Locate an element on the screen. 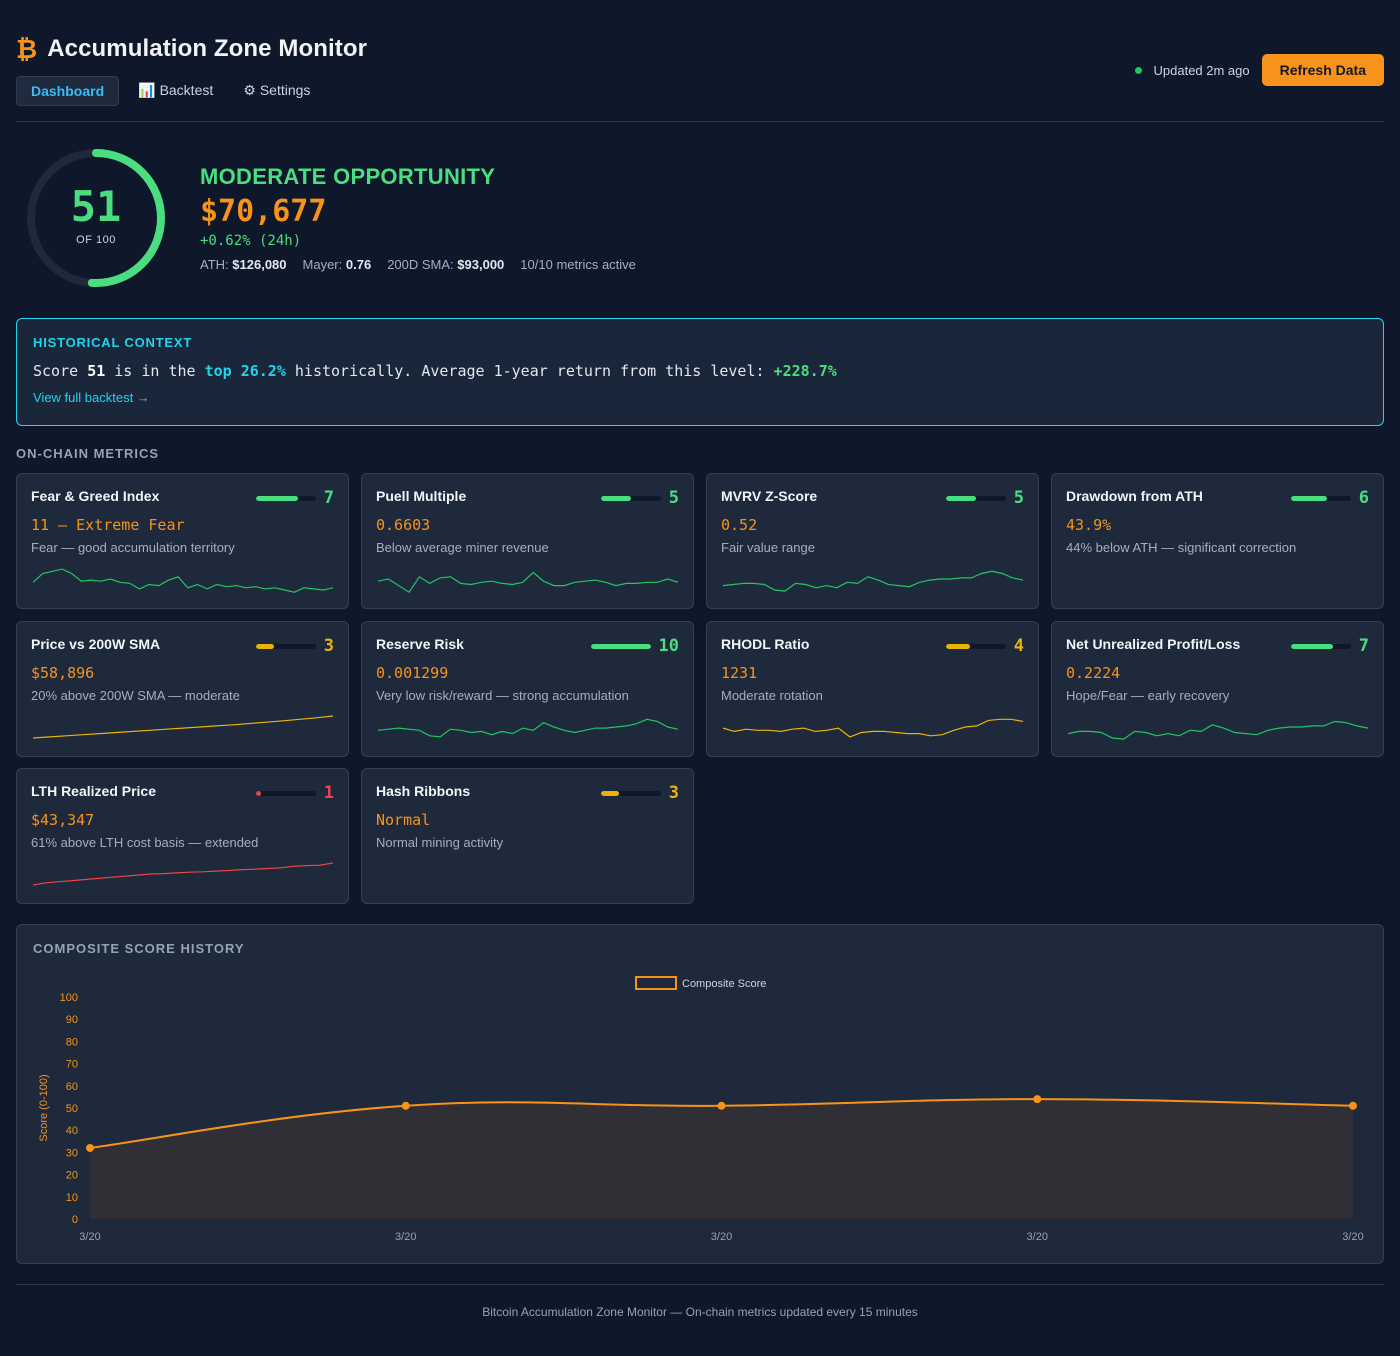  data-point is located at coordinates (405, 1105).